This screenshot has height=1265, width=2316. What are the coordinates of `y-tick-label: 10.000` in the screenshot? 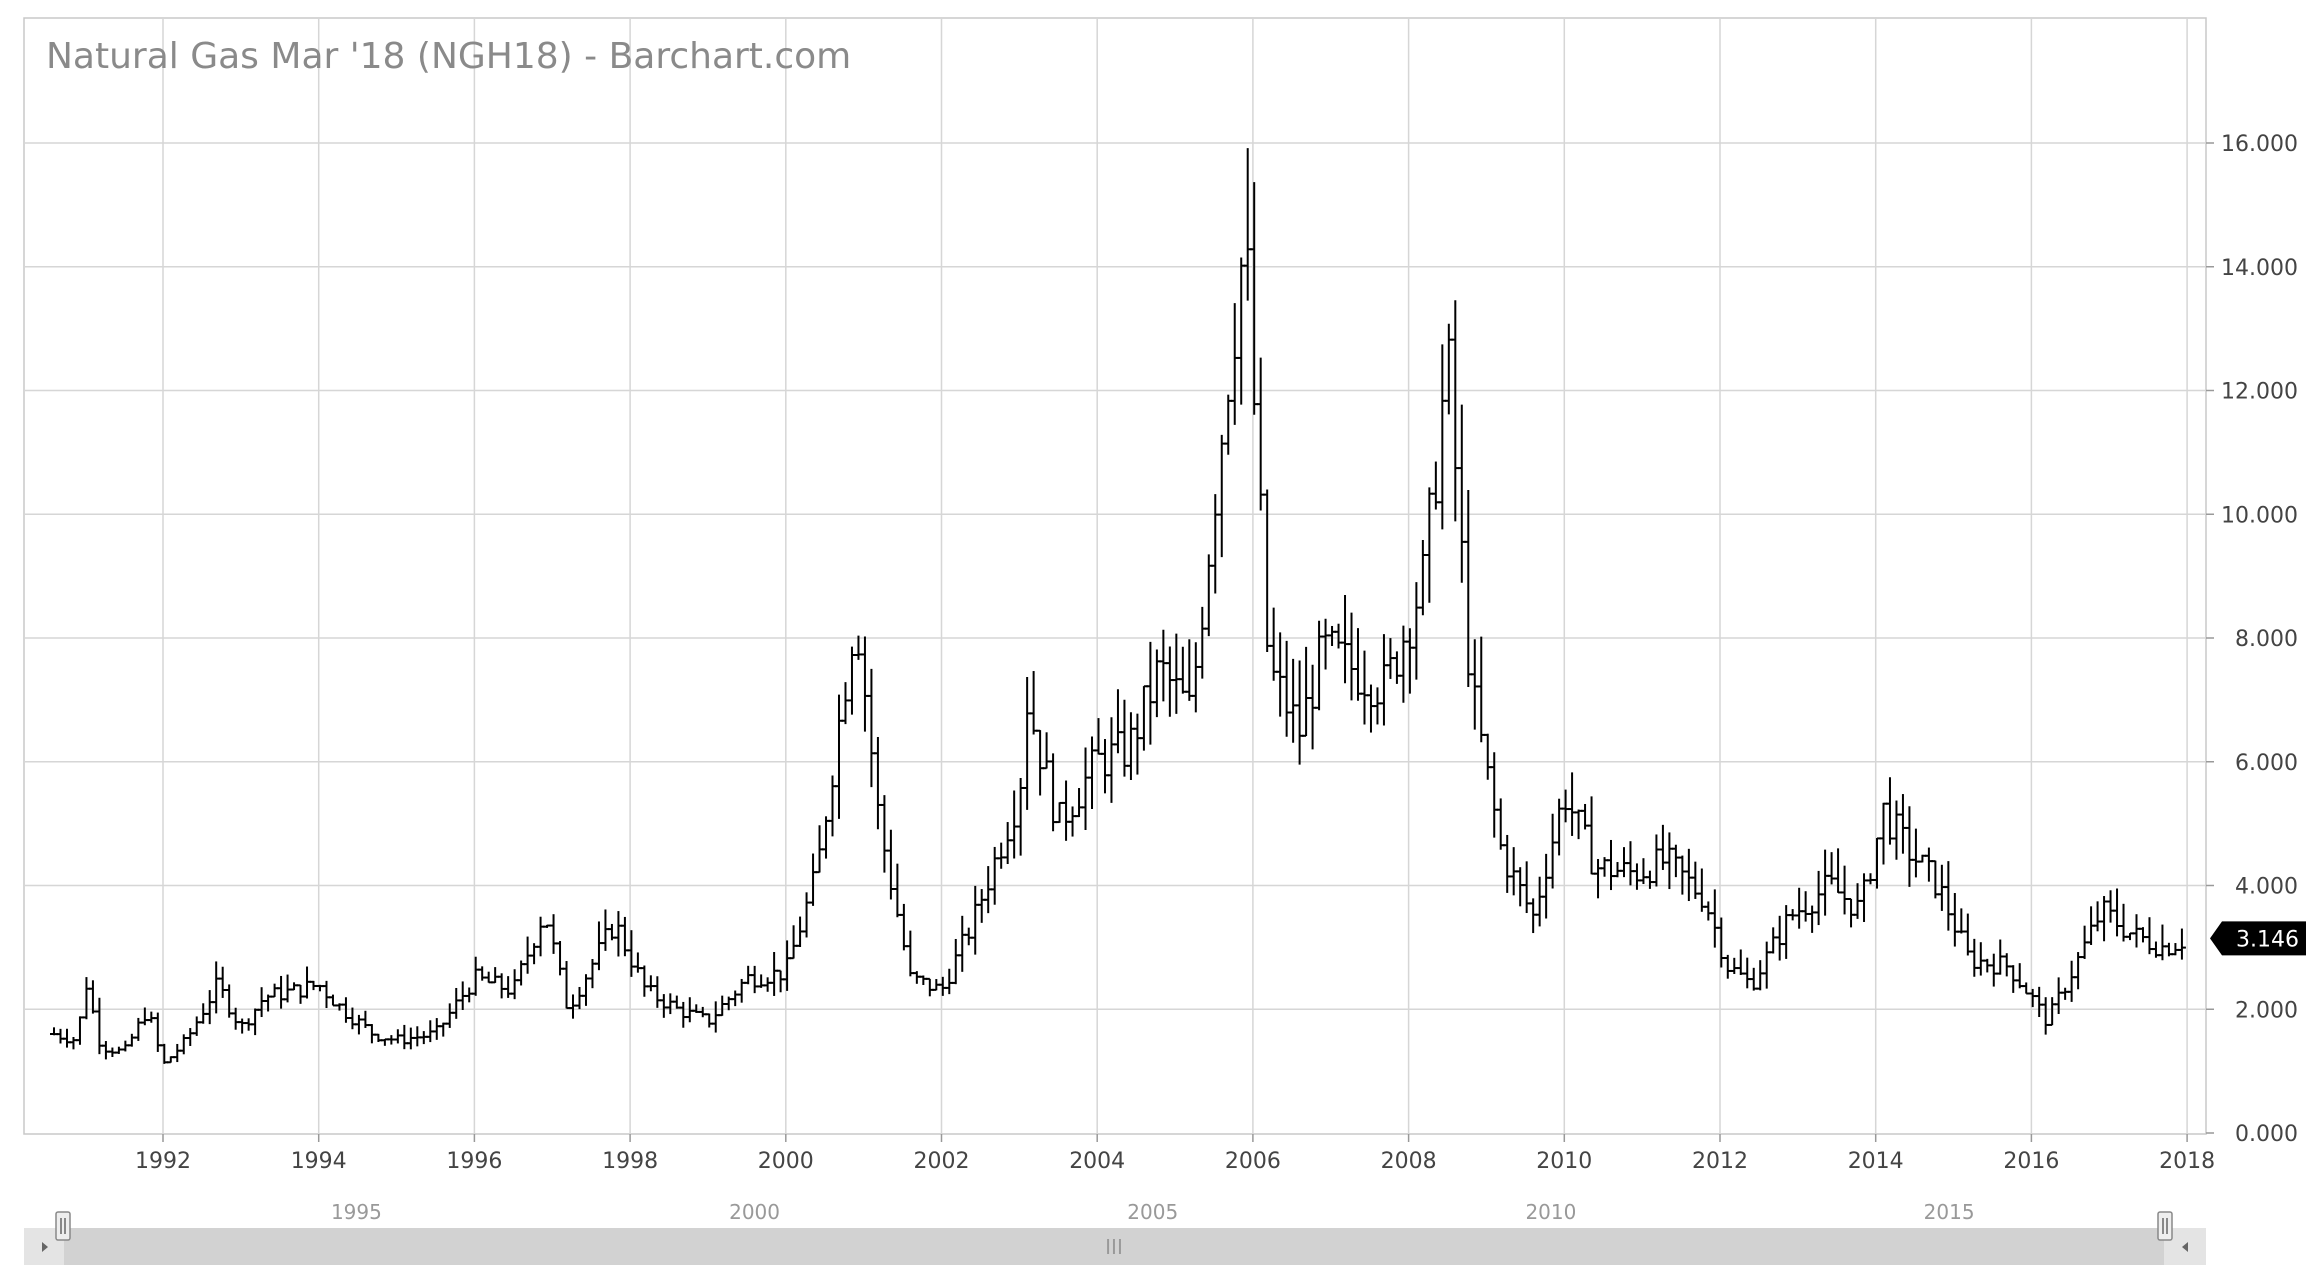 It's located at (2259, 515).